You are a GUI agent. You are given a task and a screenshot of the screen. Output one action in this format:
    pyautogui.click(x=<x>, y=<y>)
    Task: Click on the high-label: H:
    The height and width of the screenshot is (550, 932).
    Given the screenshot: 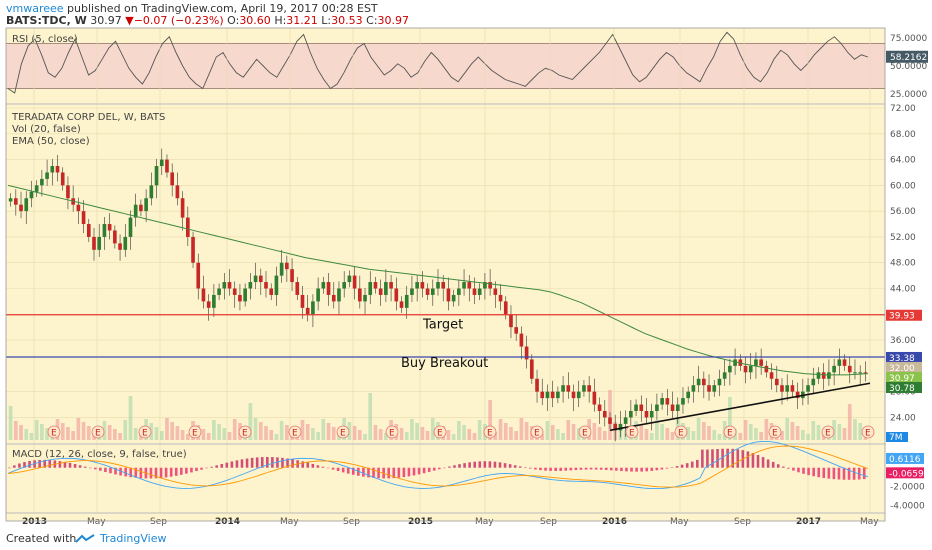 What is the action you would take?
    pyautogui.click(x=280, y=20)
    